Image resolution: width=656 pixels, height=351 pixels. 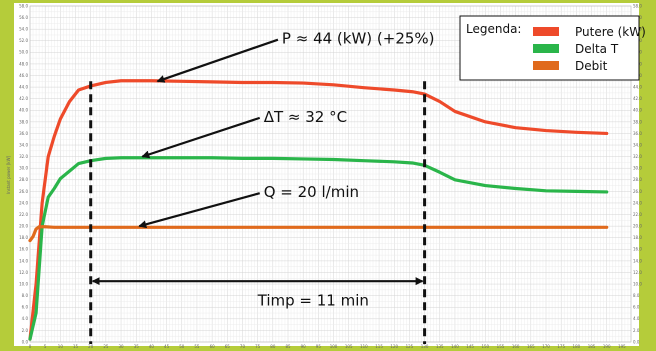 What do you see at coordinates (561, 346) in the screenshot?
I see `x-tick-label: 175` at bounding box center [561, 346].